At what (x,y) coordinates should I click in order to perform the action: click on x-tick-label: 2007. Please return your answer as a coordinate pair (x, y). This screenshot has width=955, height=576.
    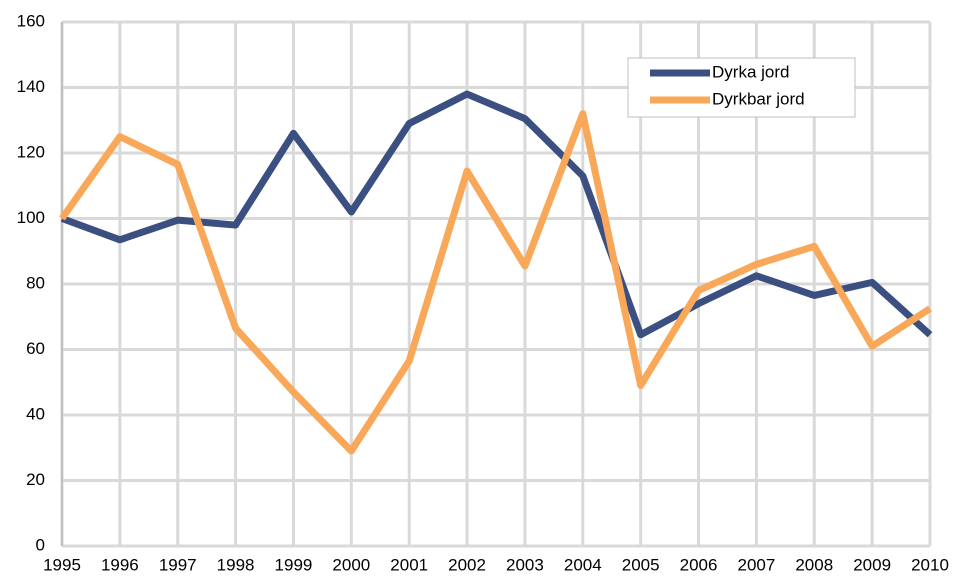
    Looking at the image, I should click on (756, 564).